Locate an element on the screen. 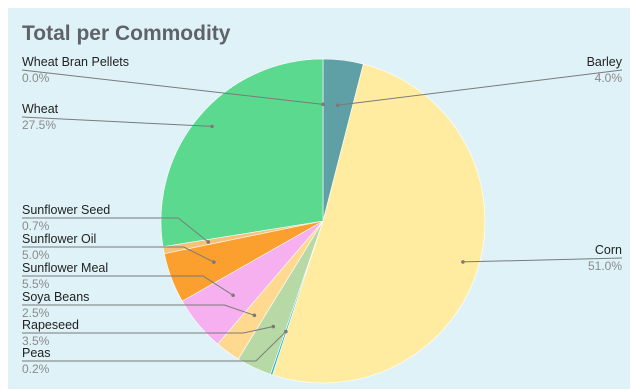 This screenshot has height=391, width=633. leader-dot-wheat is located at coordinates (212, 126).